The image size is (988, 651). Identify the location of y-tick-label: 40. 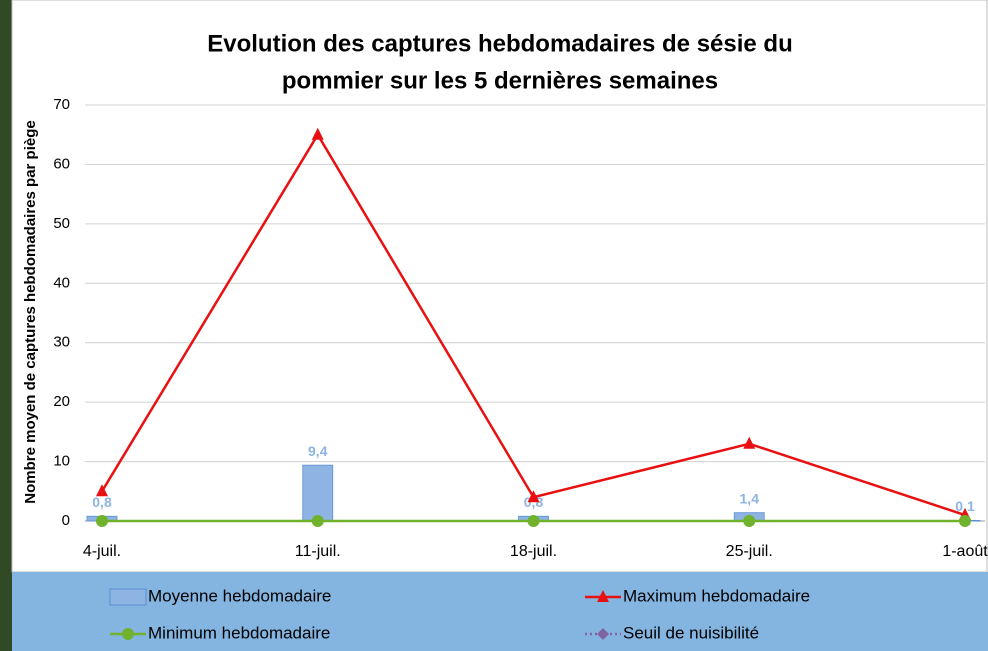
(61, 282).